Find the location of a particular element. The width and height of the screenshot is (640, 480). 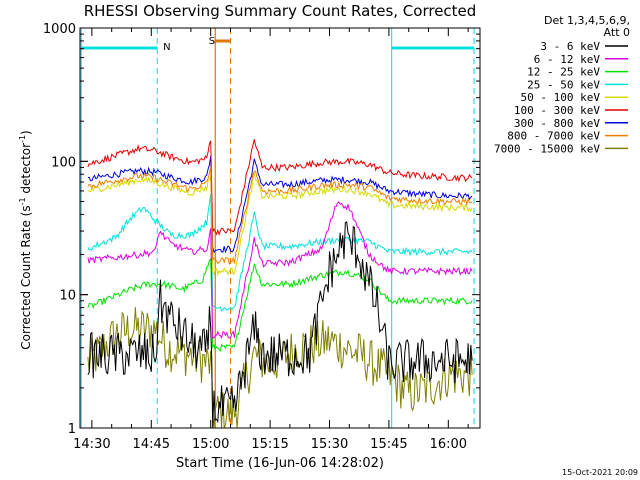

y-tick-label: 1000 is located at coordinates (59, 29).